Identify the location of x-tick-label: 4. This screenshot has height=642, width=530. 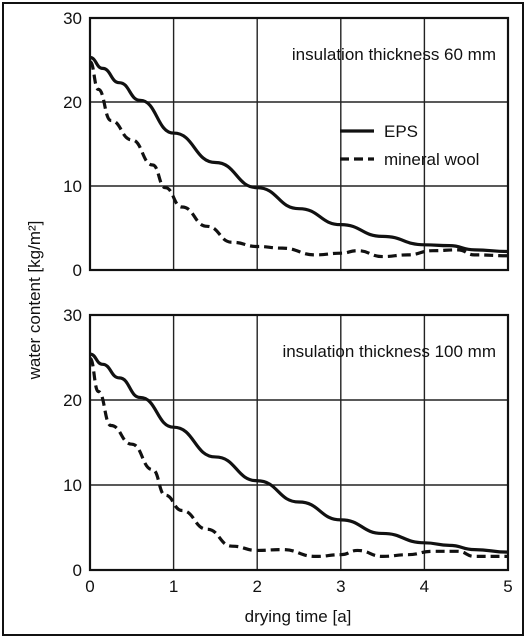
(424, 586).